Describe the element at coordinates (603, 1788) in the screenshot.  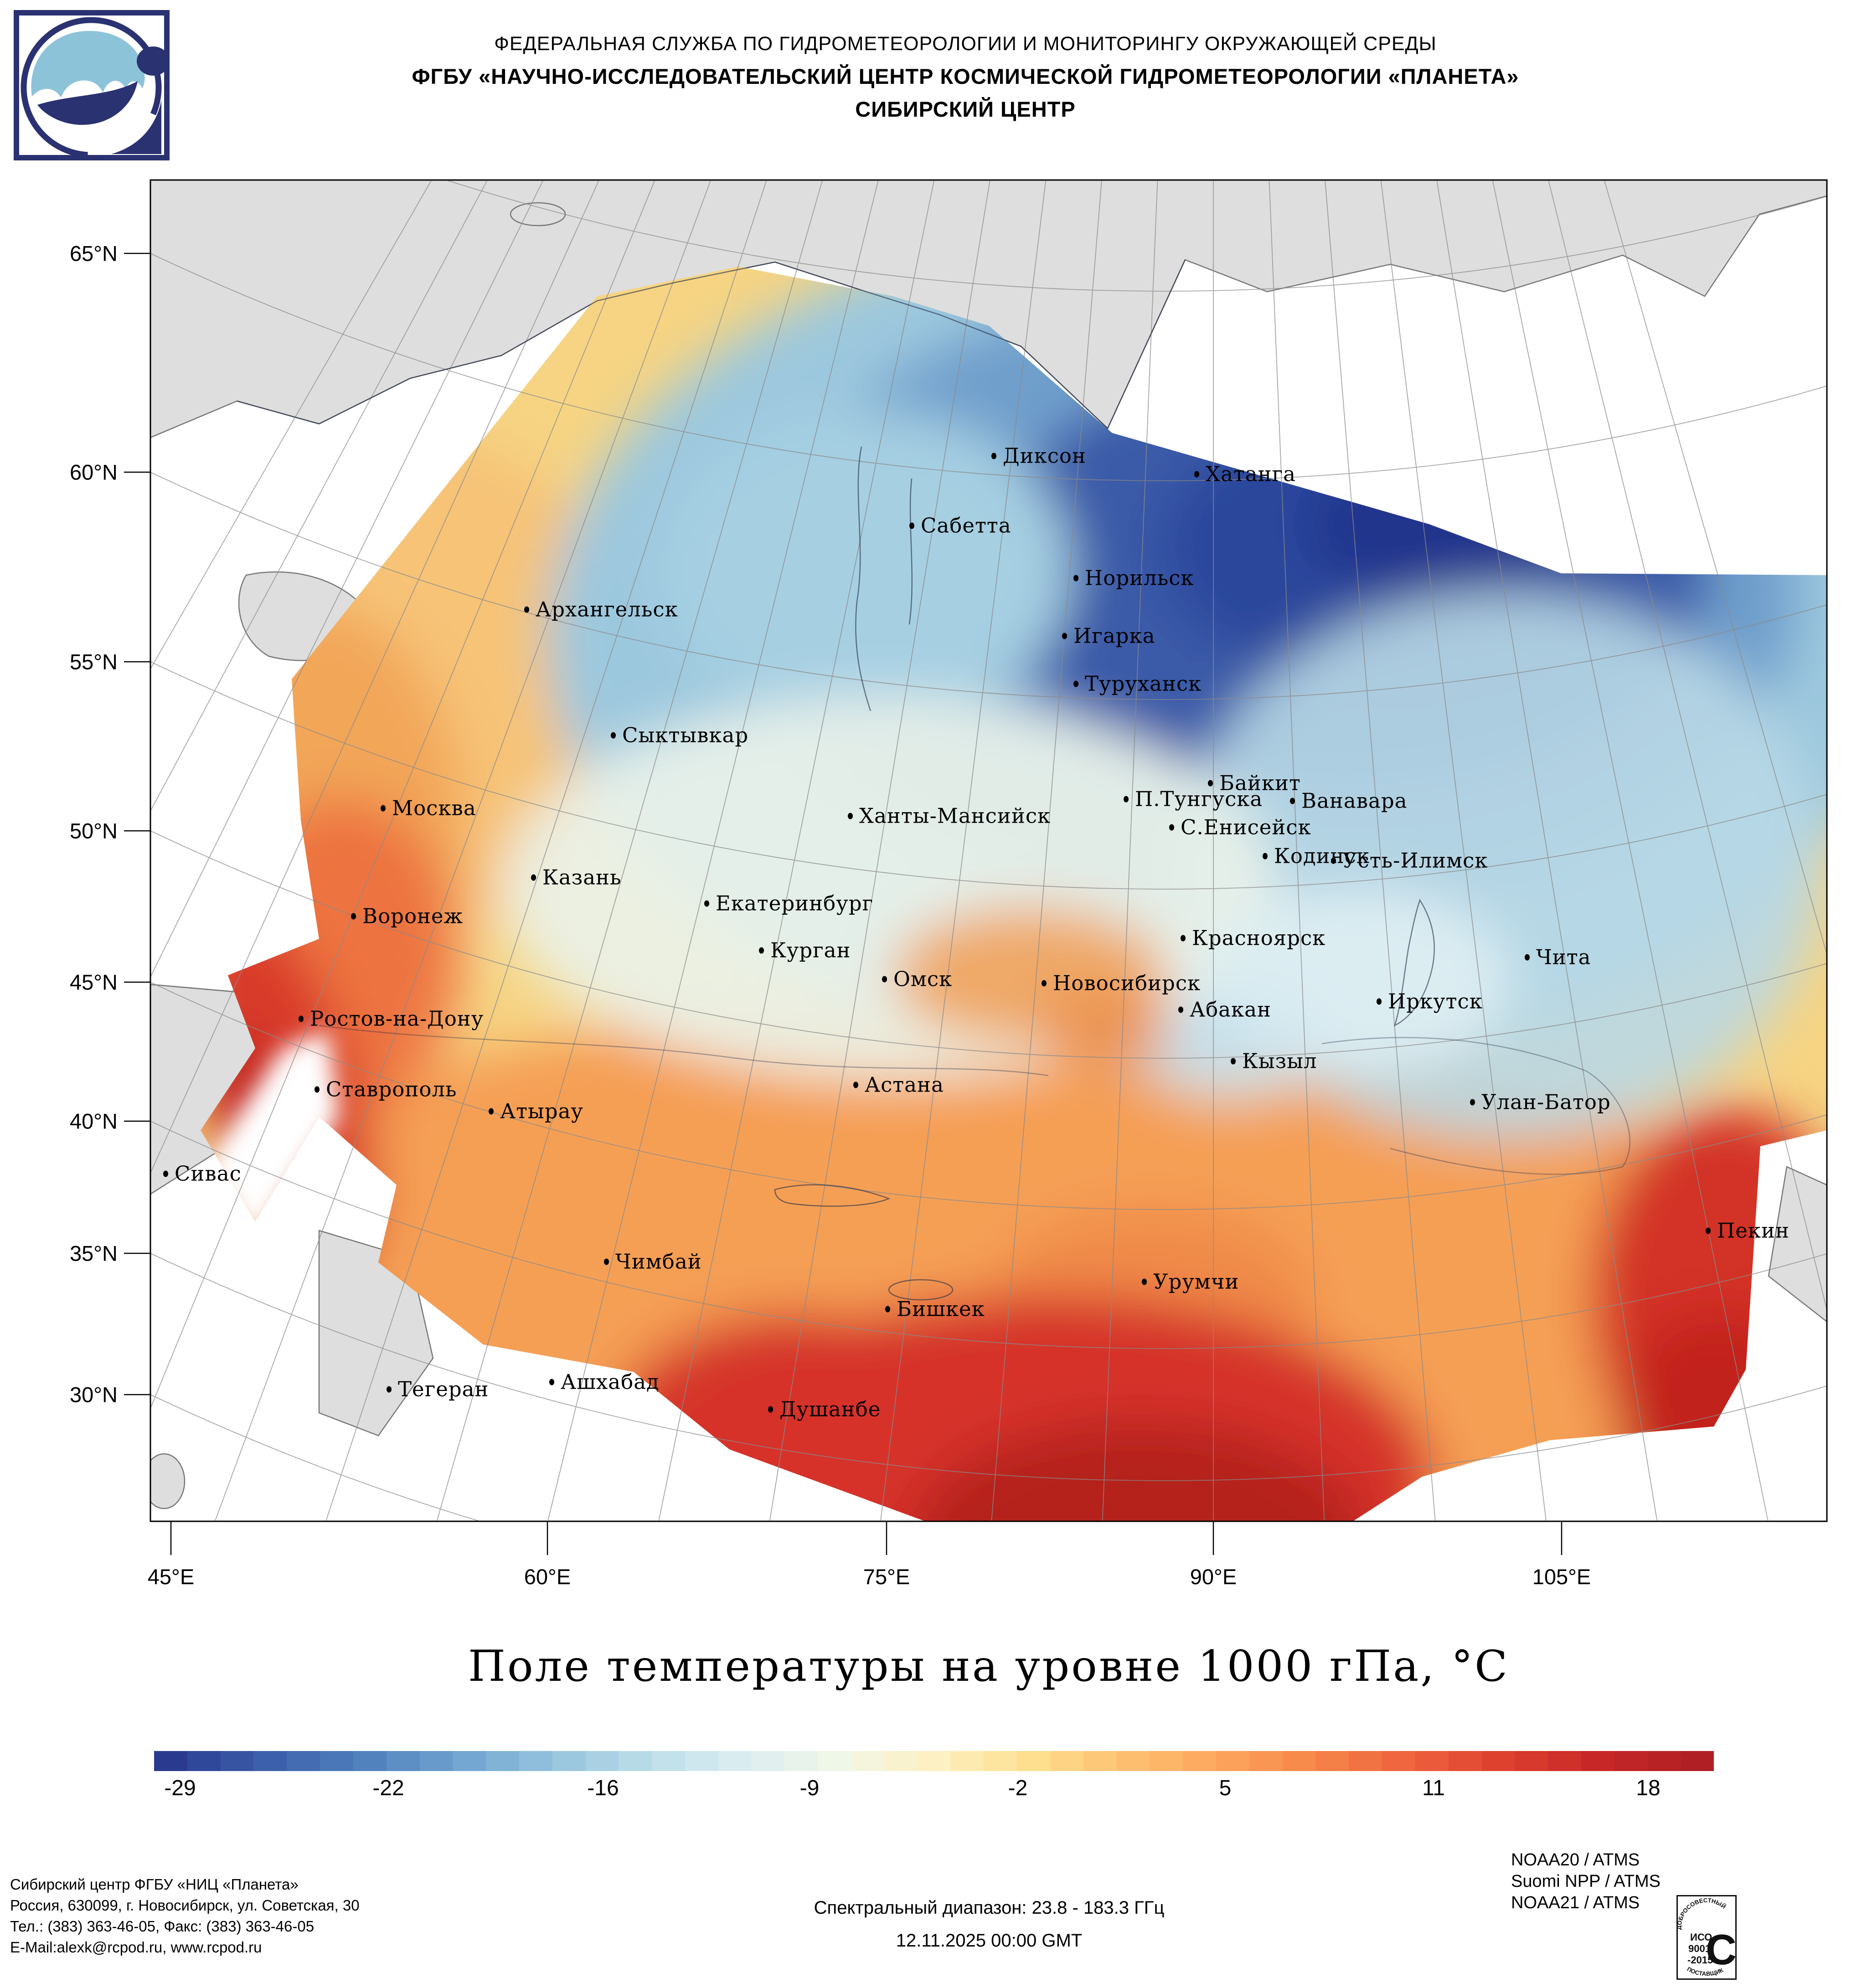
I see `colorbar-tick-label: -16` at that location.